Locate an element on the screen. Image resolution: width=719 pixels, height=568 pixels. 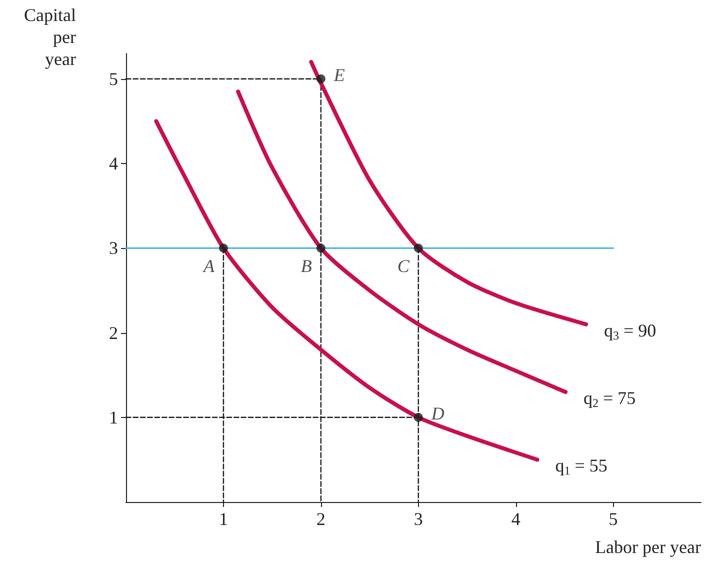
annotation: D is located at coordinates (437, 413).